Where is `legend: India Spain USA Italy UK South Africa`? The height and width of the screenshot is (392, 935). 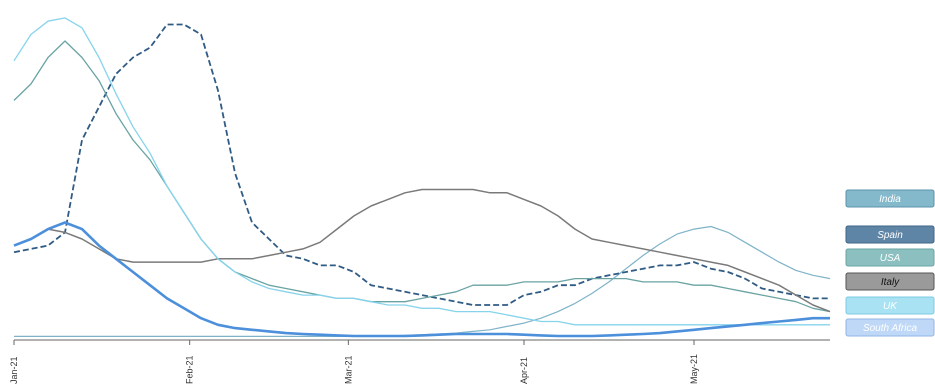 legend: India Spain USA Italy UK South Africa is located at coordinates (890, 263).